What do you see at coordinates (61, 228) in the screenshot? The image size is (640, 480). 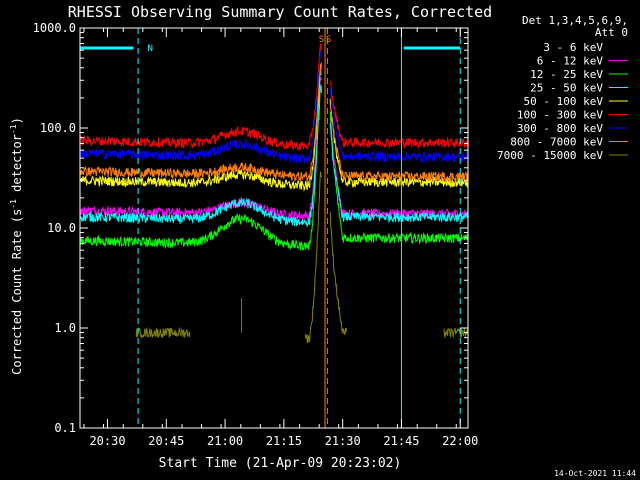 I see `y-tick-label: 10.0` at bounding box center [61, 228].